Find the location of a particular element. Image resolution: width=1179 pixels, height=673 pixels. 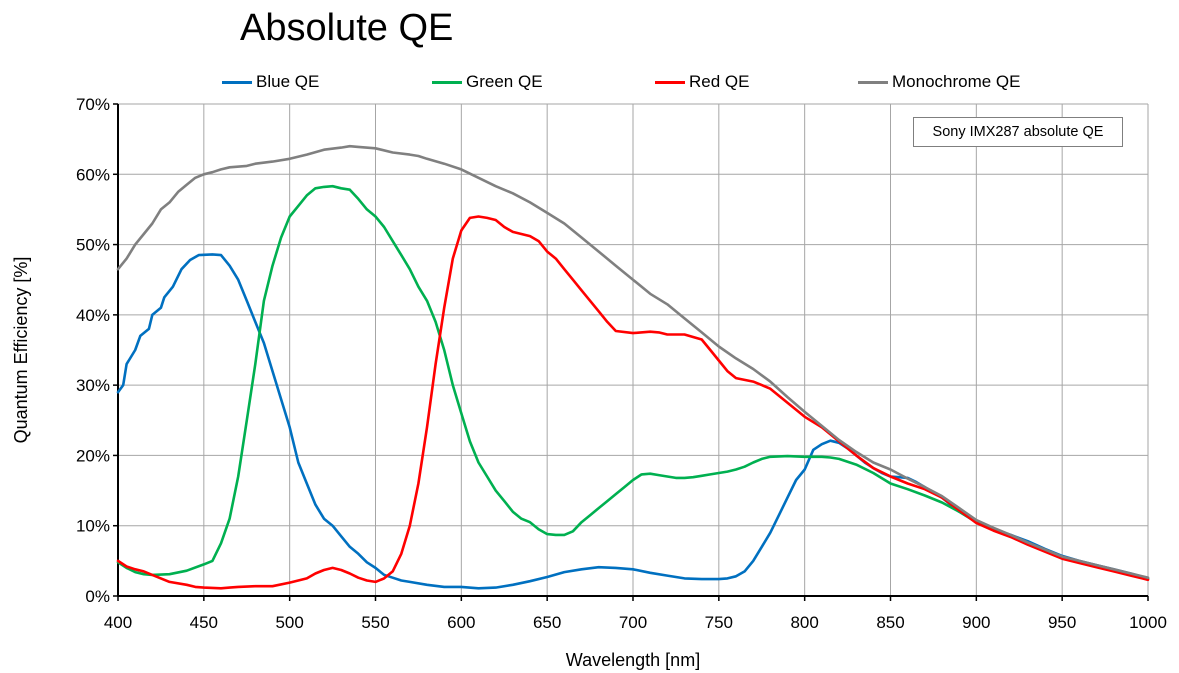

y-tick-label-5: 50% is located at coordinates (93, 245).